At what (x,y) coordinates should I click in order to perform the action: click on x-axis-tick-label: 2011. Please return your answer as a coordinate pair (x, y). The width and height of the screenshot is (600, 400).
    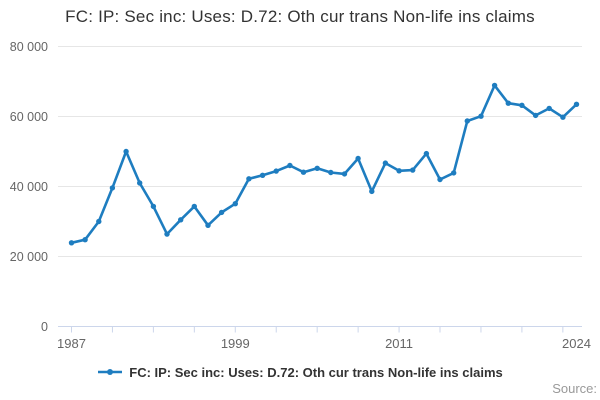
    Looking at the image, I should click on (399, 343).